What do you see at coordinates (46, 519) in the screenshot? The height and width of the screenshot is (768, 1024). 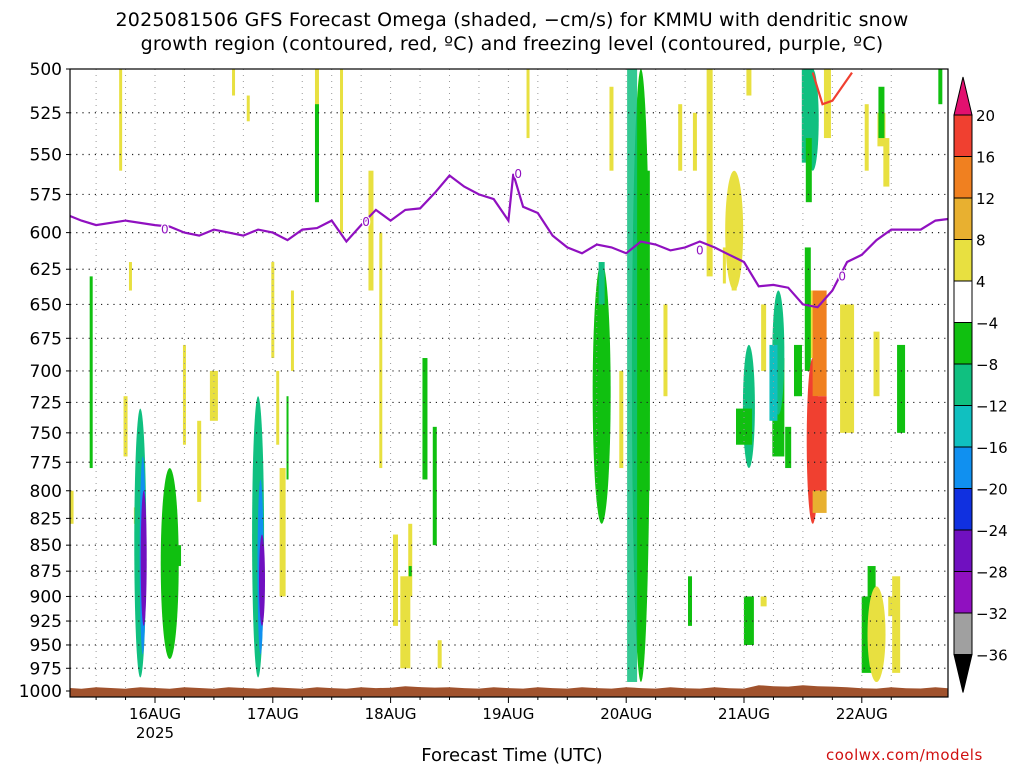 I see `y-tick-label-825: 825` at bounding box center [46, 519].